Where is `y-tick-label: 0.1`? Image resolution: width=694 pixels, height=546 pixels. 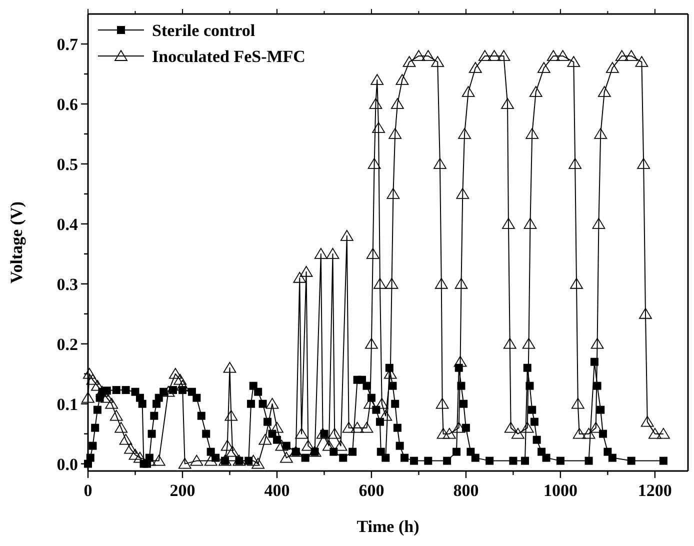
y-tick-label: 0.1 is located at coordinates (67, 404).